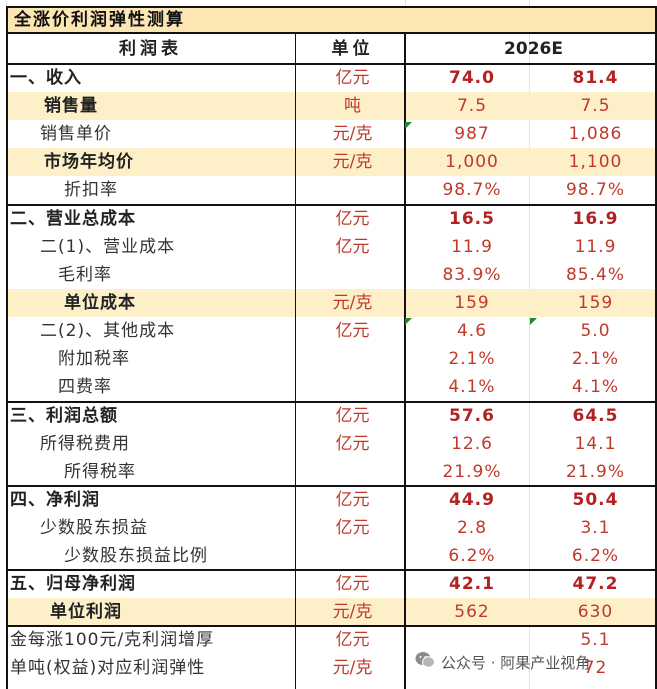  What do you see at coordinates (595, 668) in the screenshot?
I see `row-value: 72` at bounding box center [595, 668].